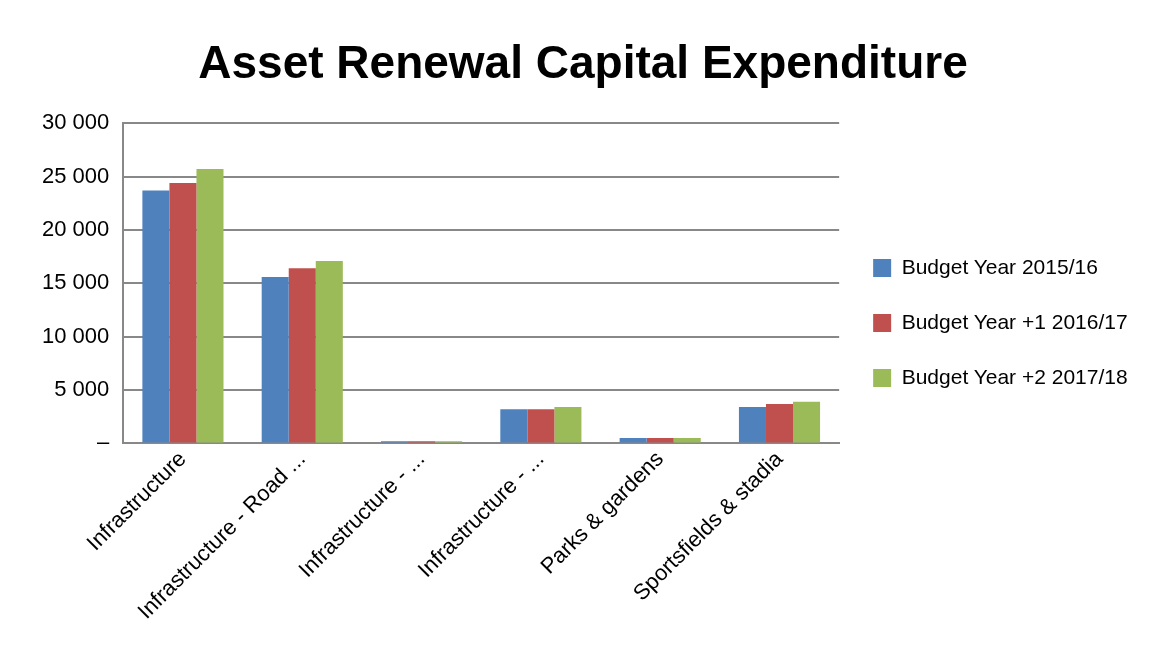 The width and height of the screenshot is (1161, 648). Describe the element at coordinates (75, 122) in the screenshot. I see `y-tick-label: 30 000` at that location.